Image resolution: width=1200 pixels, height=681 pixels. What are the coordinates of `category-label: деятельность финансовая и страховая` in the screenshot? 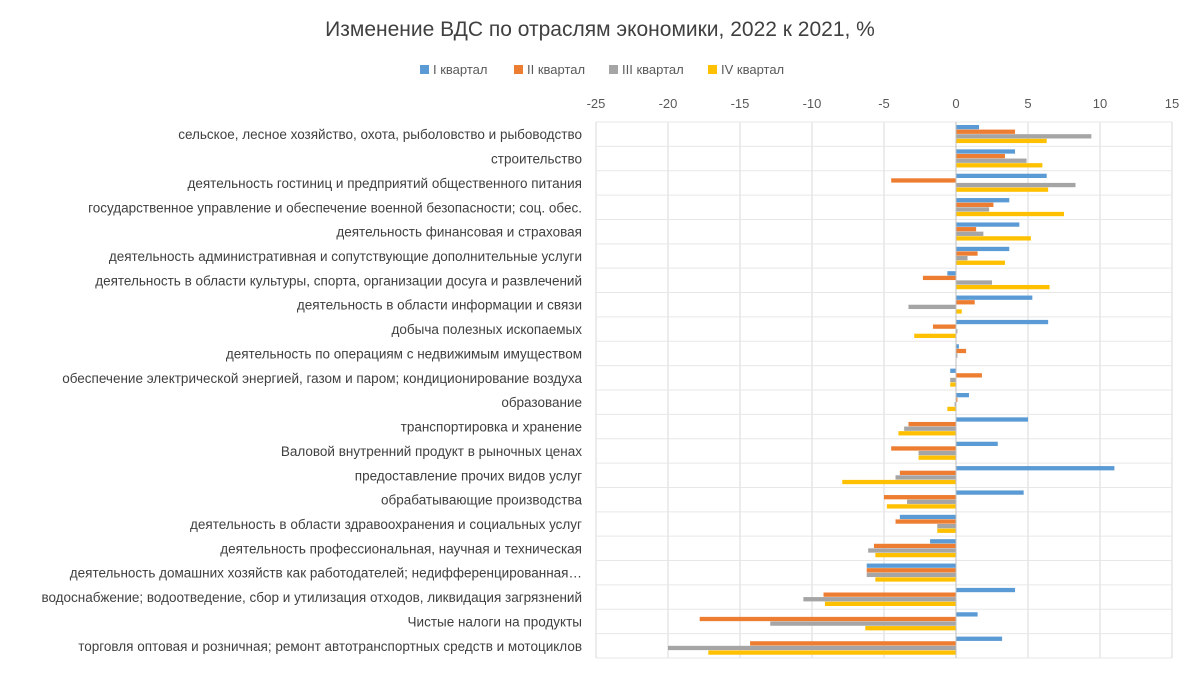 It's located at (459, 232).